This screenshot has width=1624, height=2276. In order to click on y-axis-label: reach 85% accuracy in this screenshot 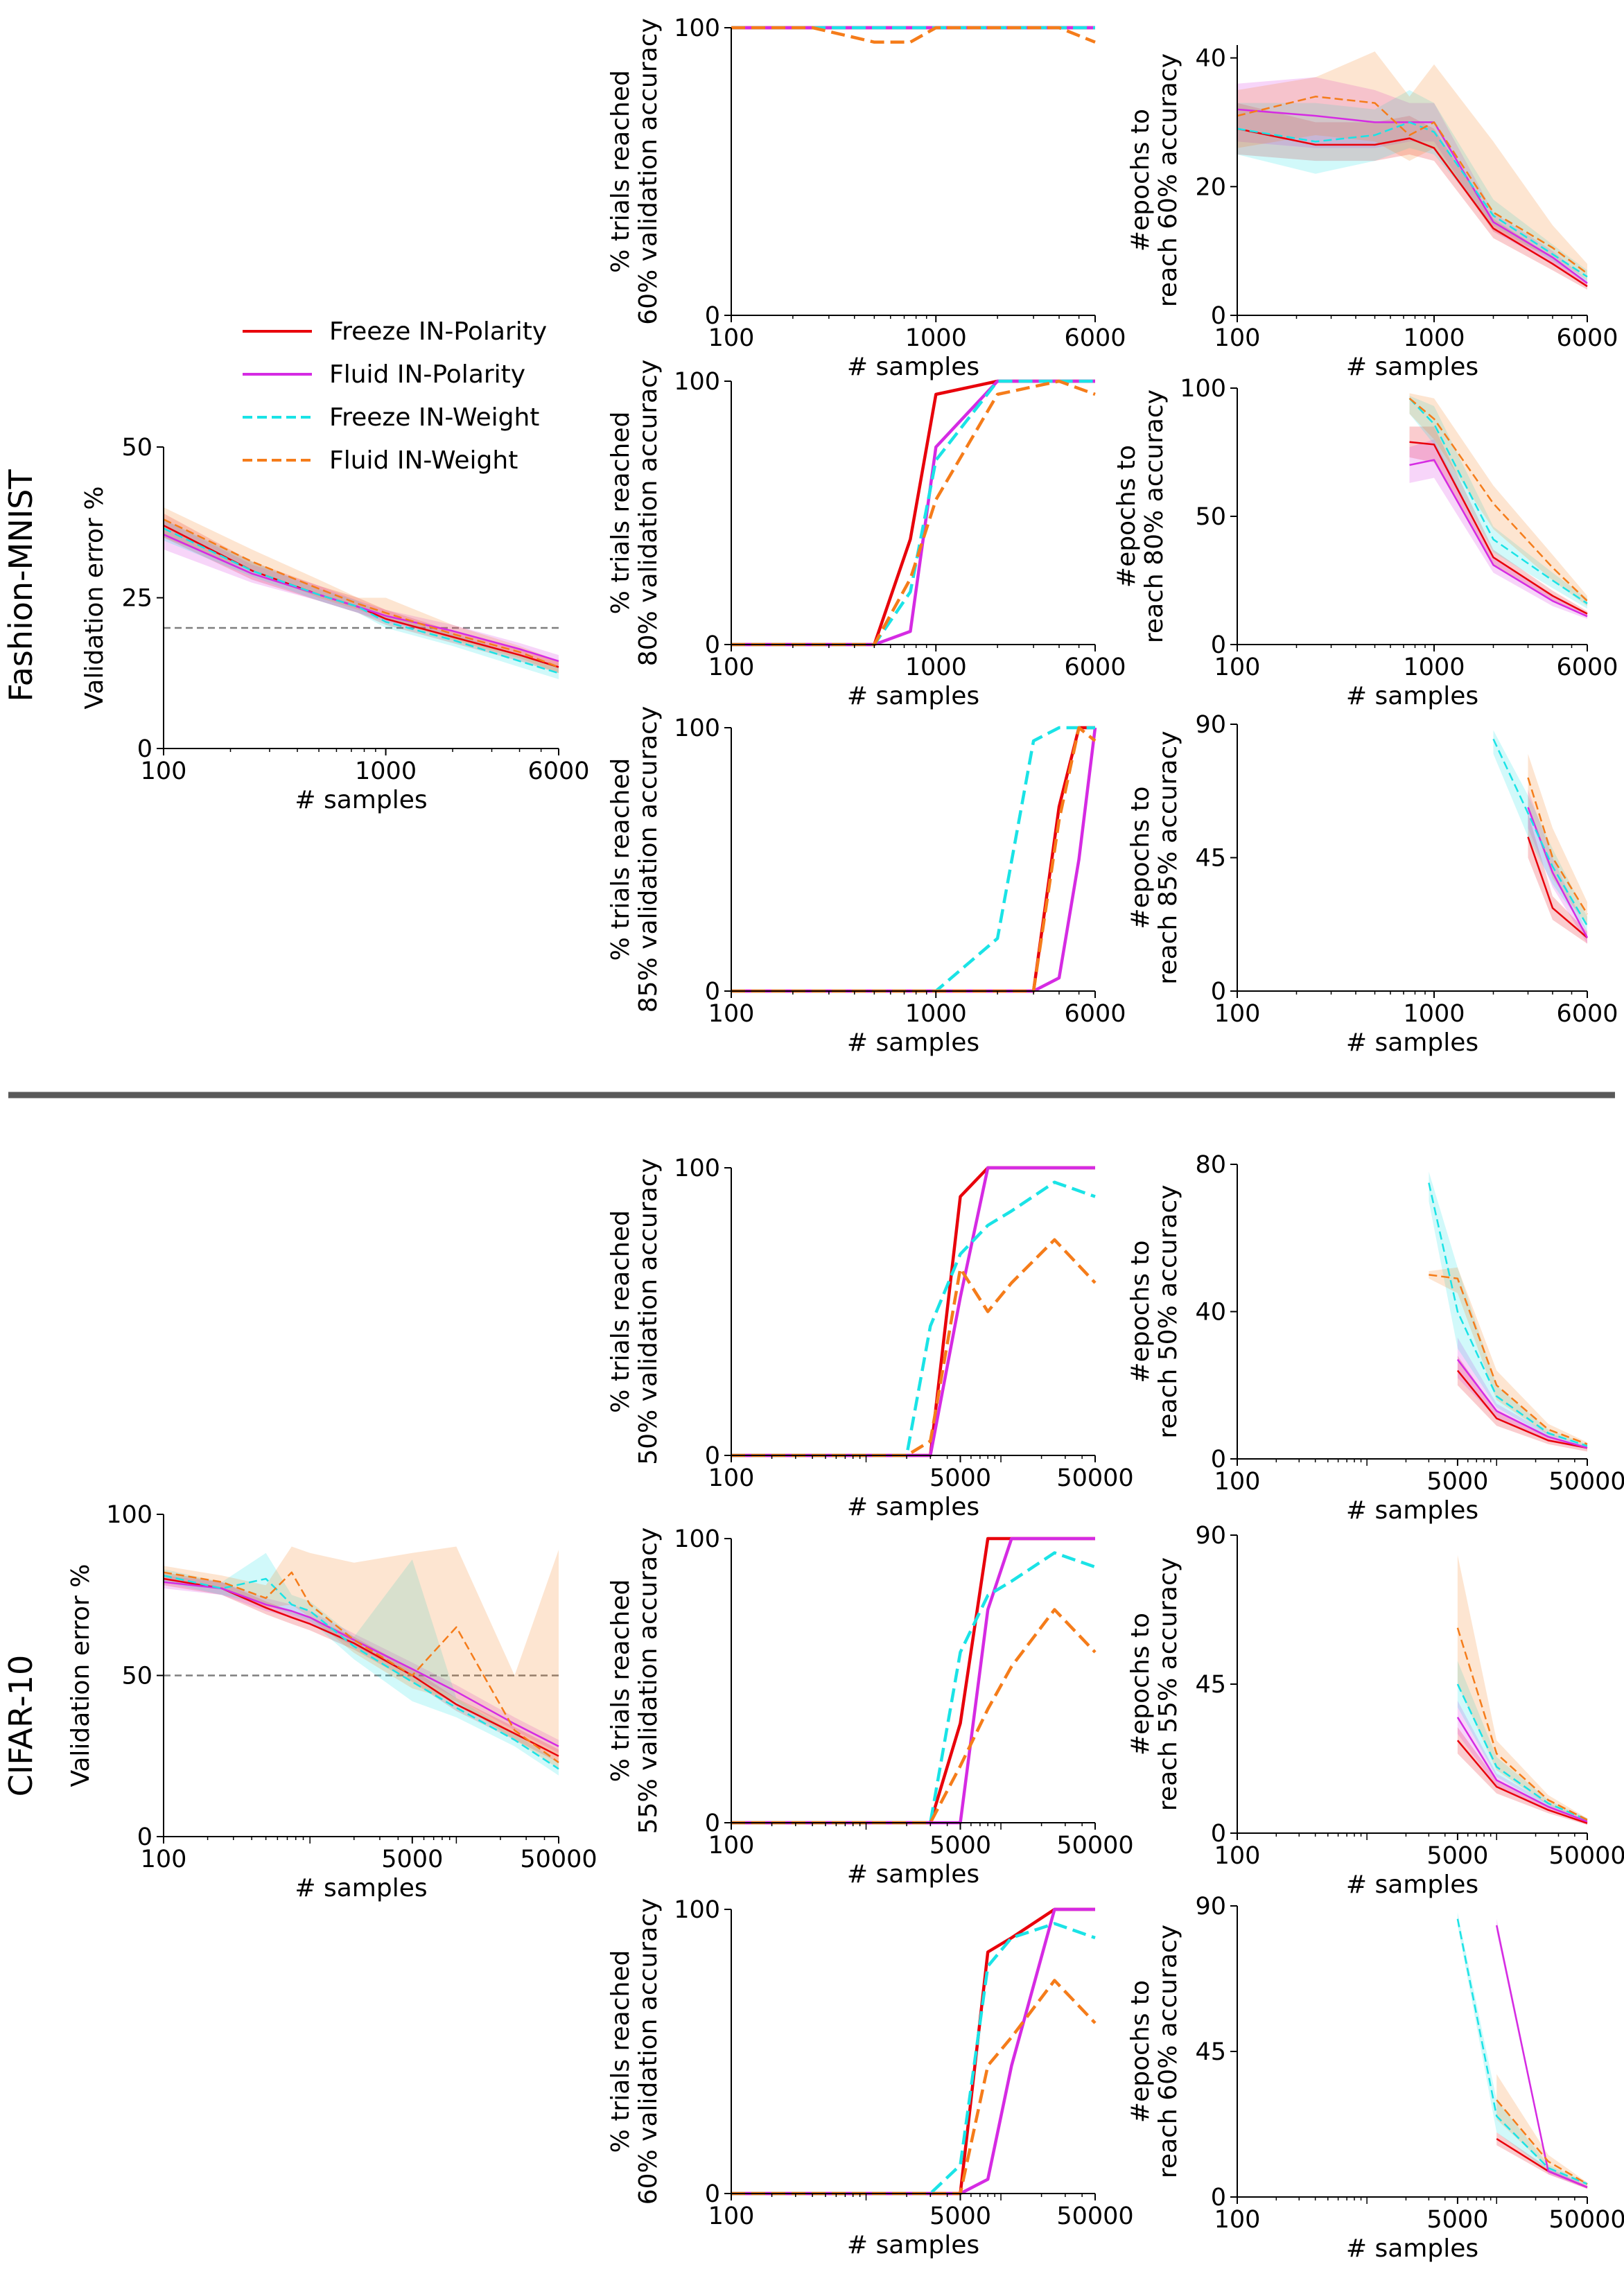, I will do `click(1168, 857)`.